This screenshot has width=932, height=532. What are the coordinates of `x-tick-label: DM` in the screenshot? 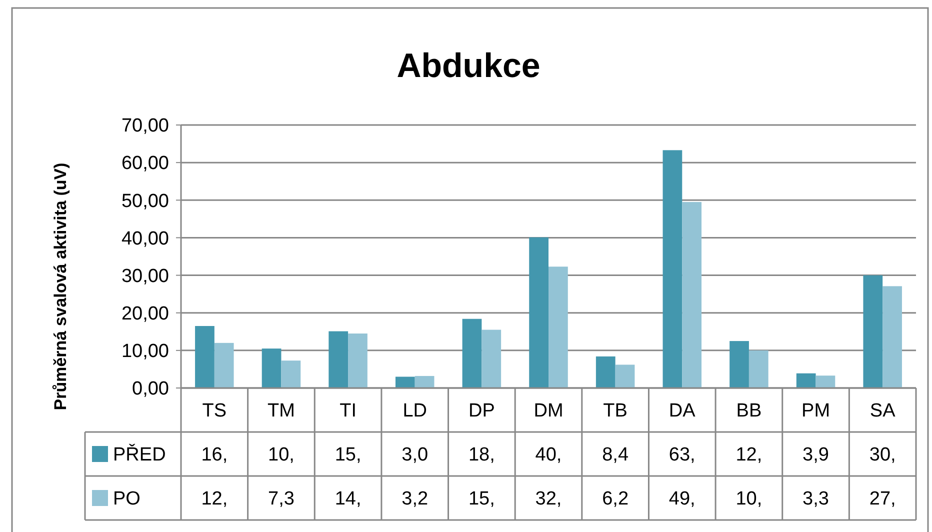 It's located at (549, 411).